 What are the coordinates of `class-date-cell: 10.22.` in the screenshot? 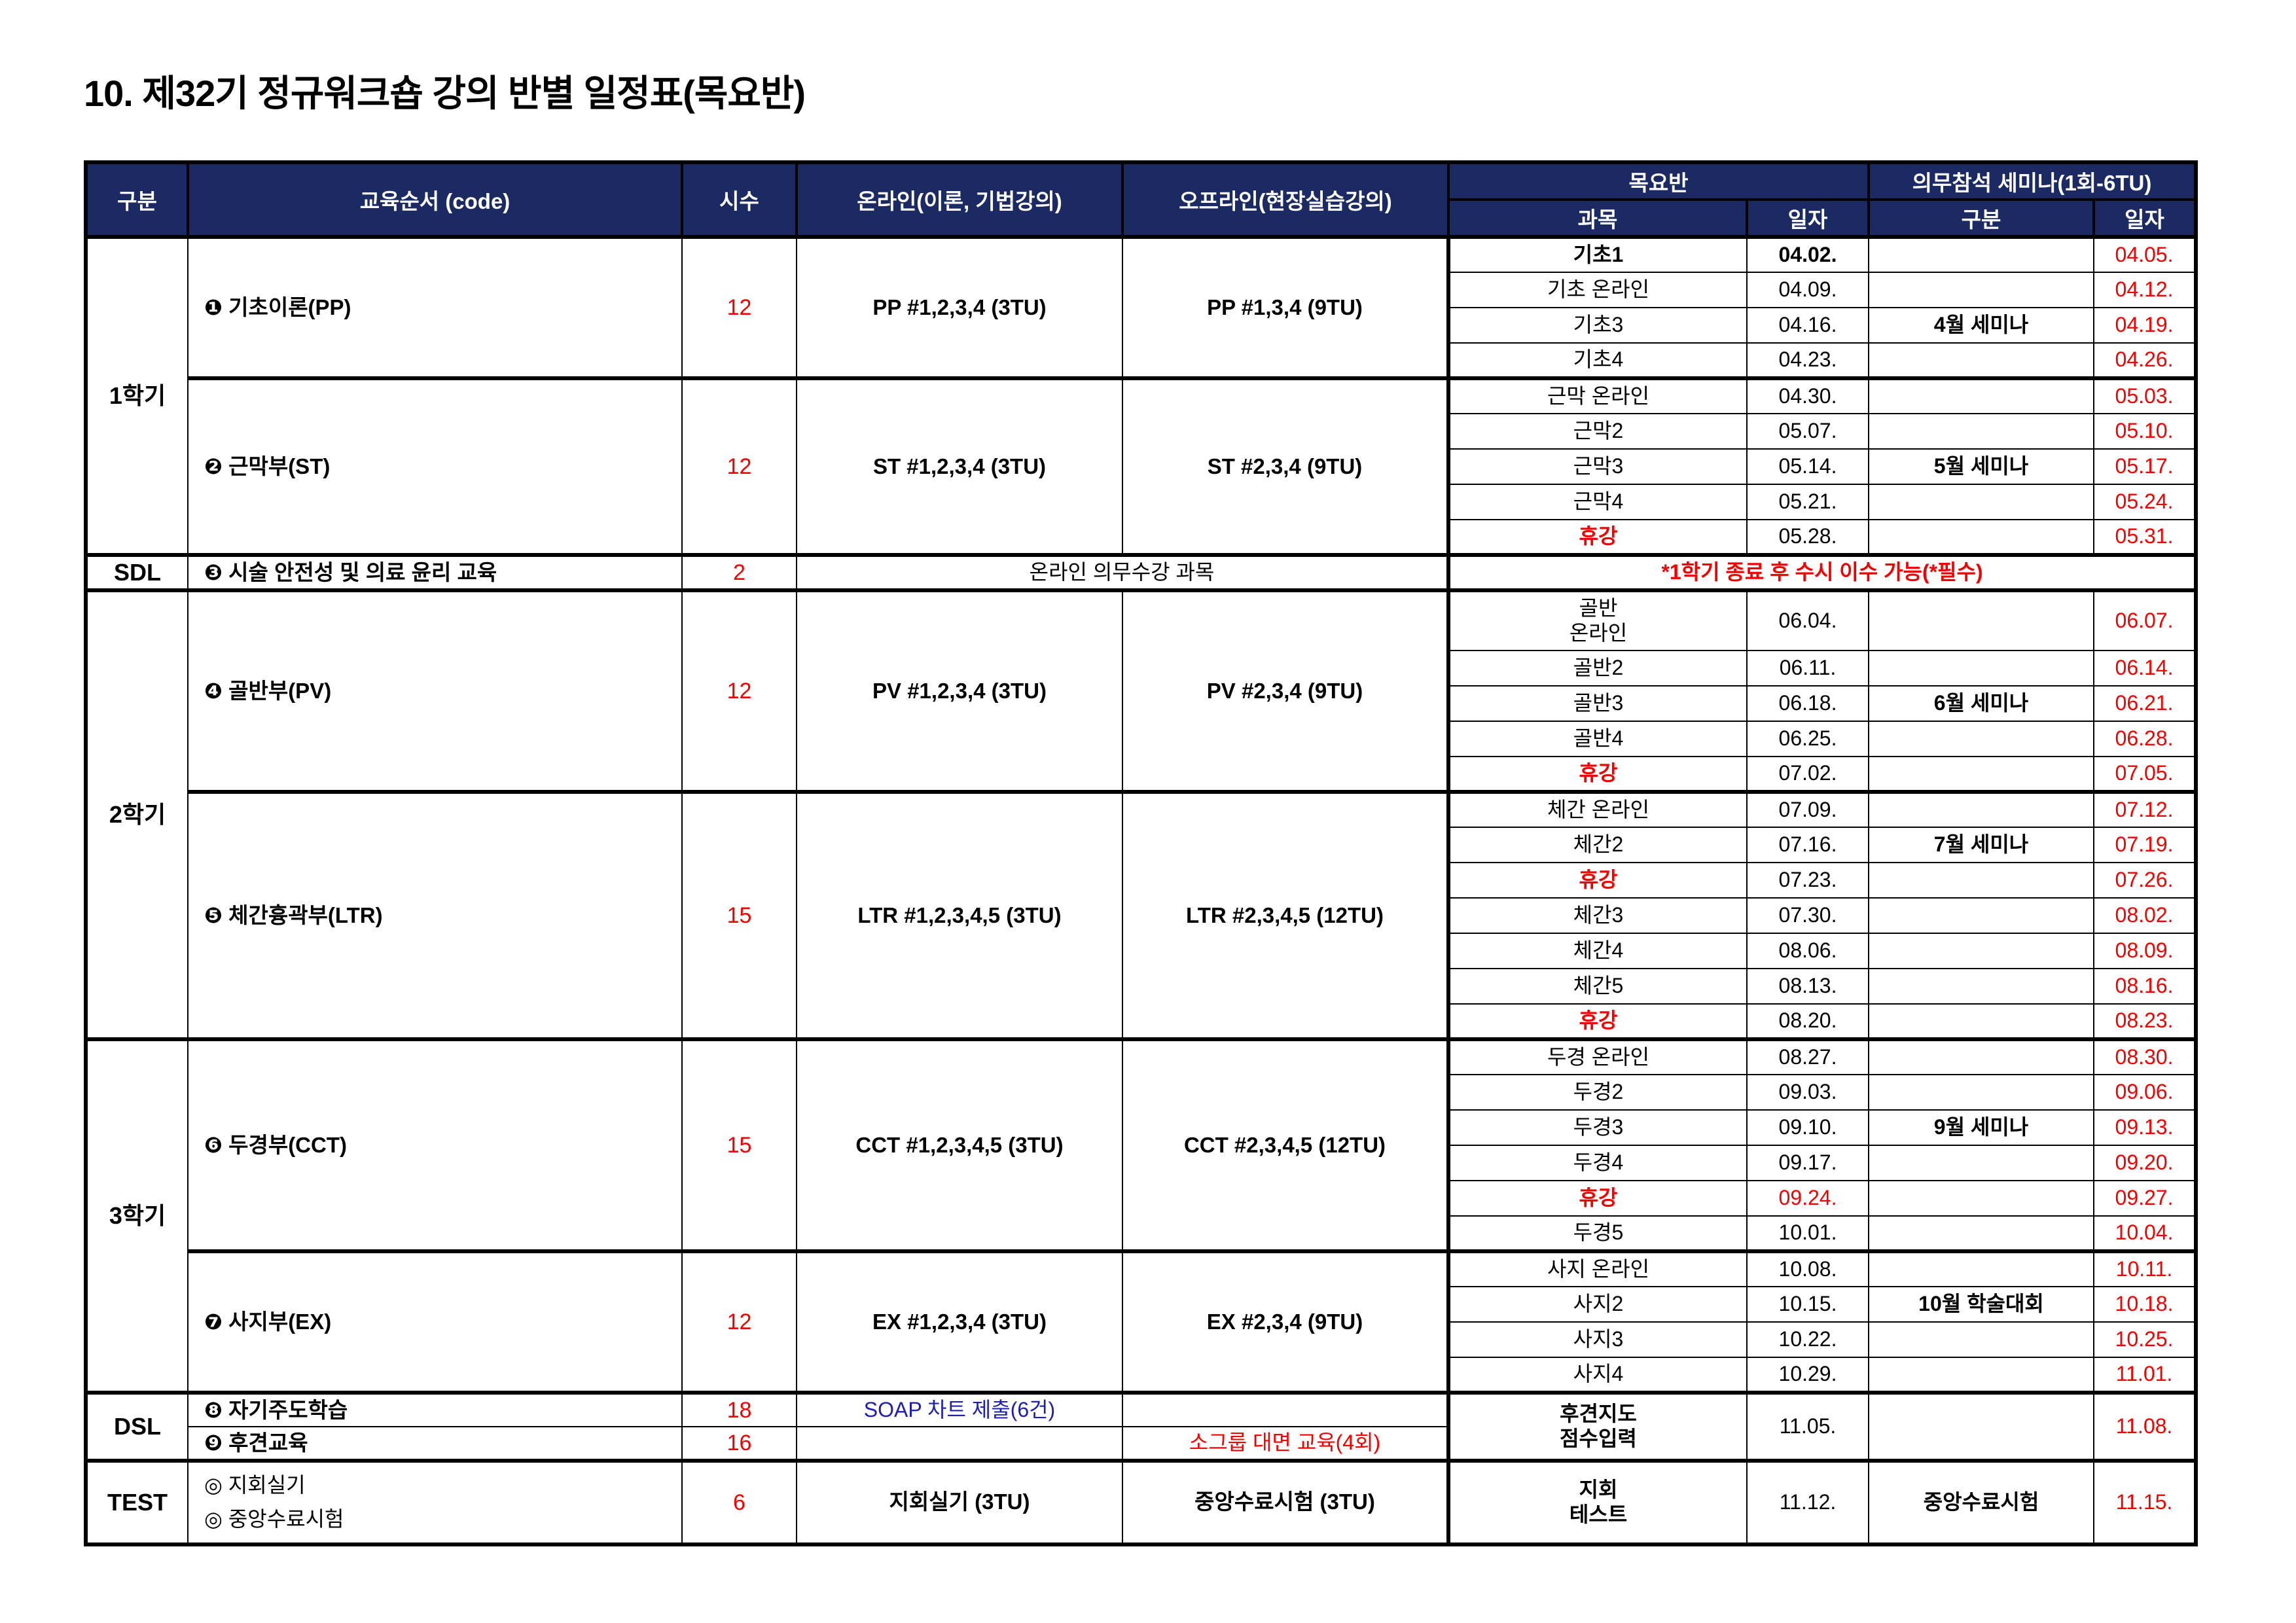 It's located at (1807, 1339).